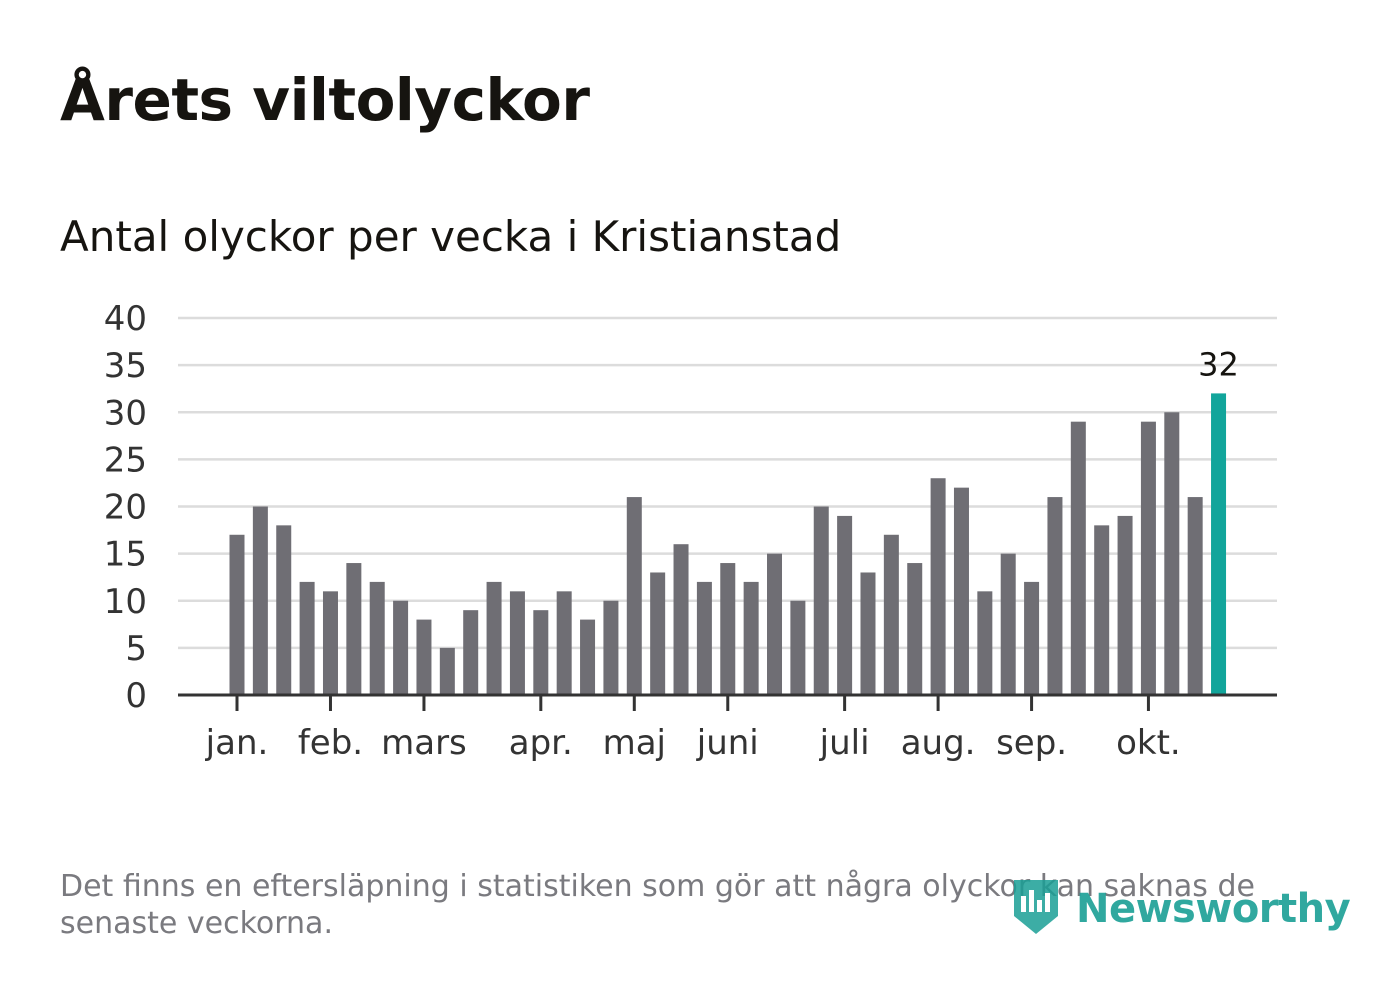  I want to click on y-tick-label: 30, so click(125, 413).